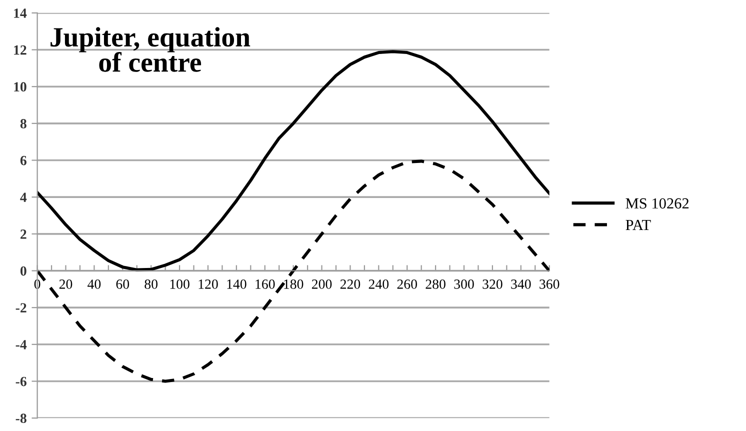 This screenshot has height=431, width=746. What do you see at coordinates (123, 284) in the screenshot?
I see `x-tick-label: 60` at bounding box center [123, 284].